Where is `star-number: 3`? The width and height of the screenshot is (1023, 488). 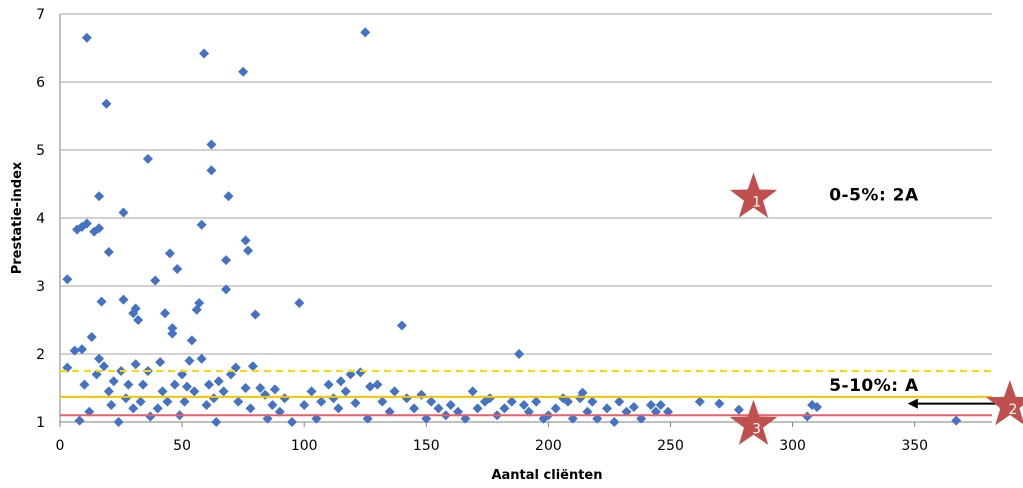
star-number: 3 is located at coordinates (756, 430).